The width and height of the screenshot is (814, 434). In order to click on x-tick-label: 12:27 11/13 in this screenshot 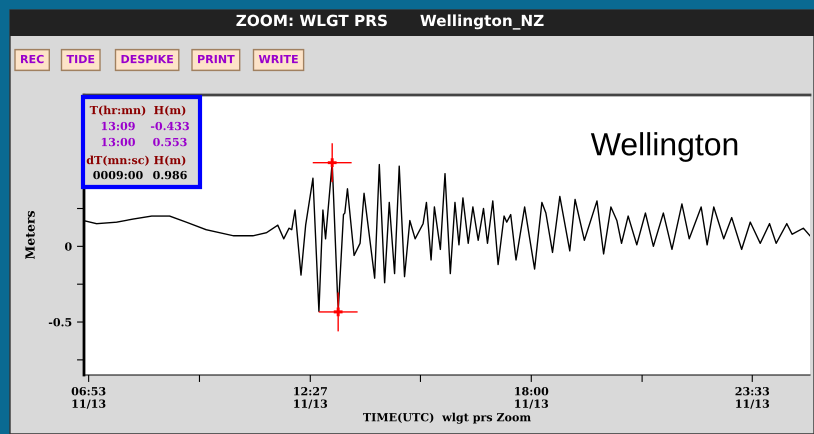, I will do `click(311, 398)`.